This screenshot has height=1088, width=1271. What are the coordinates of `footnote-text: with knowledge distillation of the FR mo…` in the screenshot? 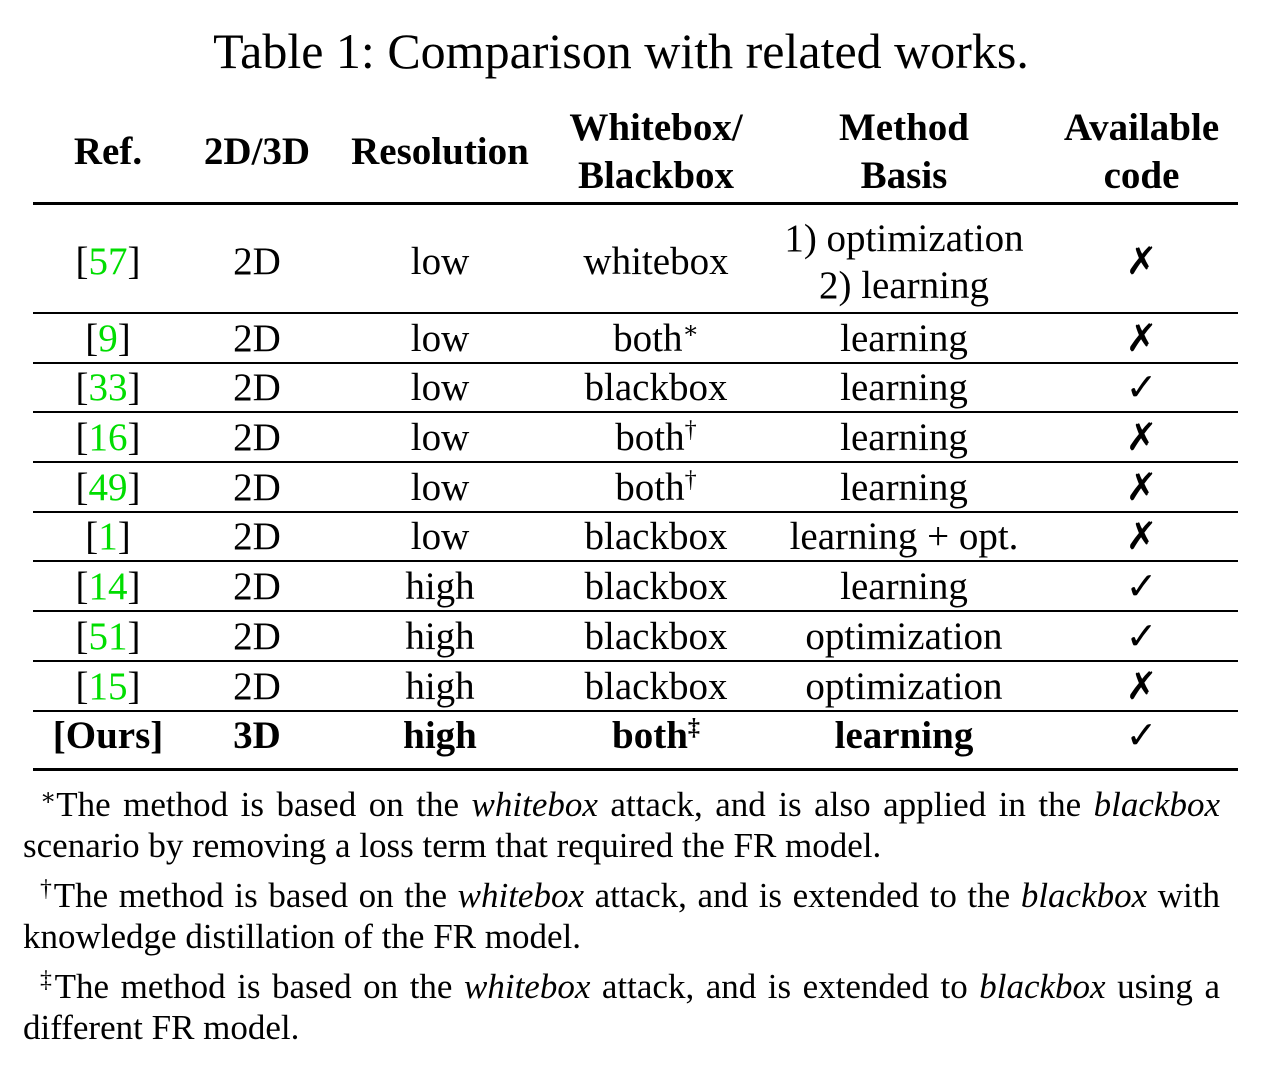 It's located at (621, 916).